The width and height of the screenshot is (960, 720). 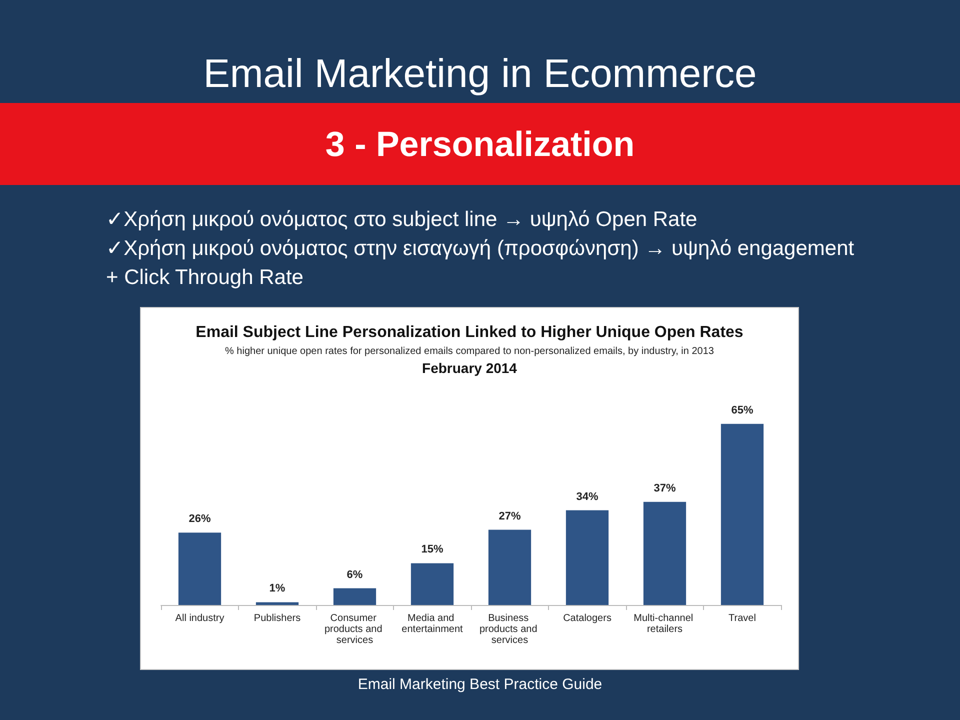 What do you see at coordinates (469, 333) in the screenshot?
I see `chart-title: Email Subject Line Personalization Linked to Higher Unique Open Rates` at bounding box center [469, 333].